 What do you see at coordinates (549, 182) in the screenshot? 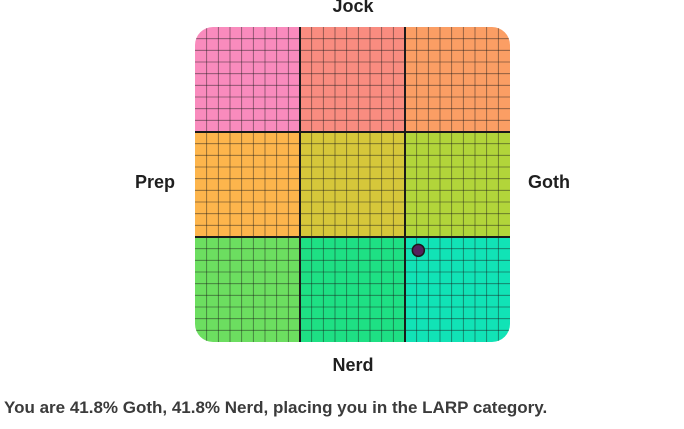
I see `axis-label-right: Goth` at bounding box center [549, 182].